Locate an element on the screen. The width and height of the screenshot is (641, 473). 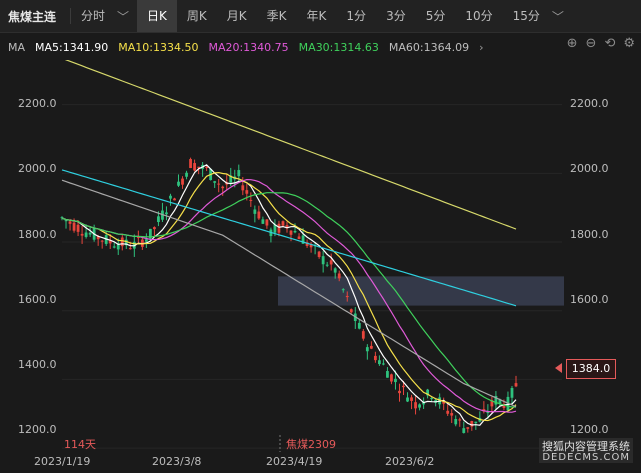
zoom-out-icon: ⊖ is located at coordinates (591, 43).